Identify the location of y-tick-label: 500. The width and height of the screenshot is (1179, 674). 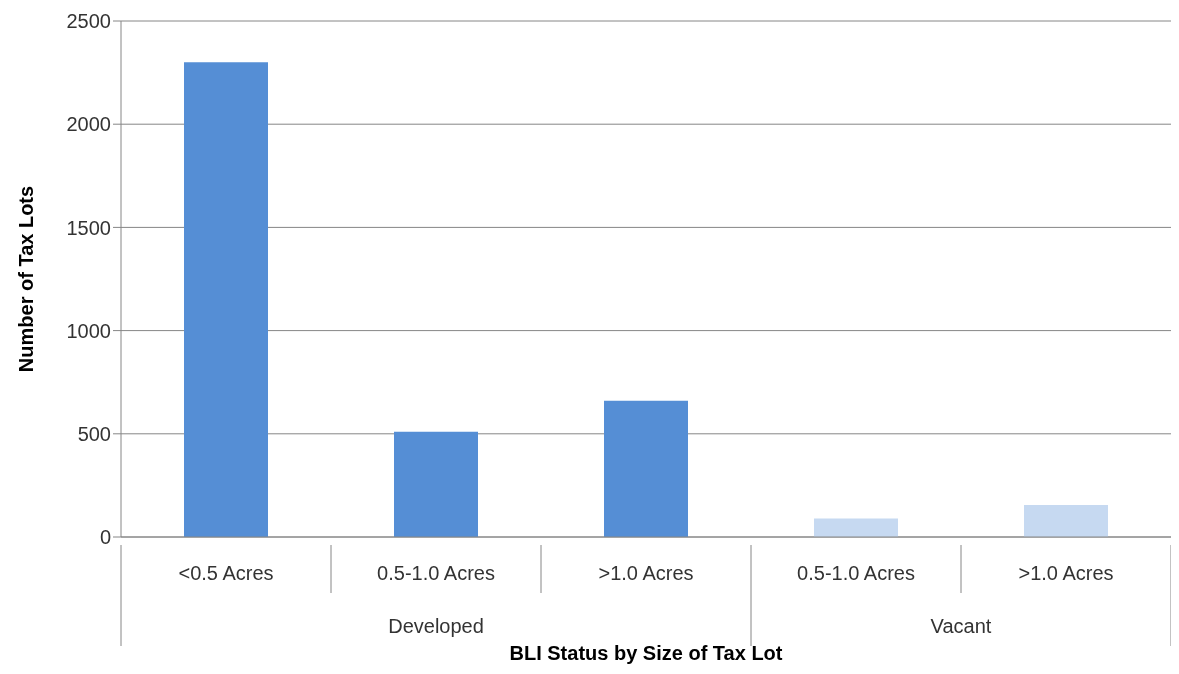
(94, 433).